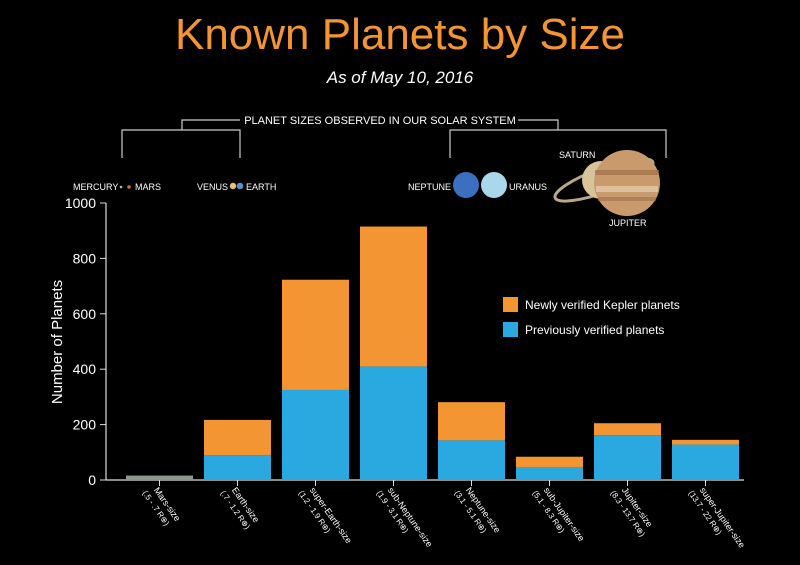 This screenshot has height=565, width=800. I want to click on venus-label: VENUS, so click(212, 187).